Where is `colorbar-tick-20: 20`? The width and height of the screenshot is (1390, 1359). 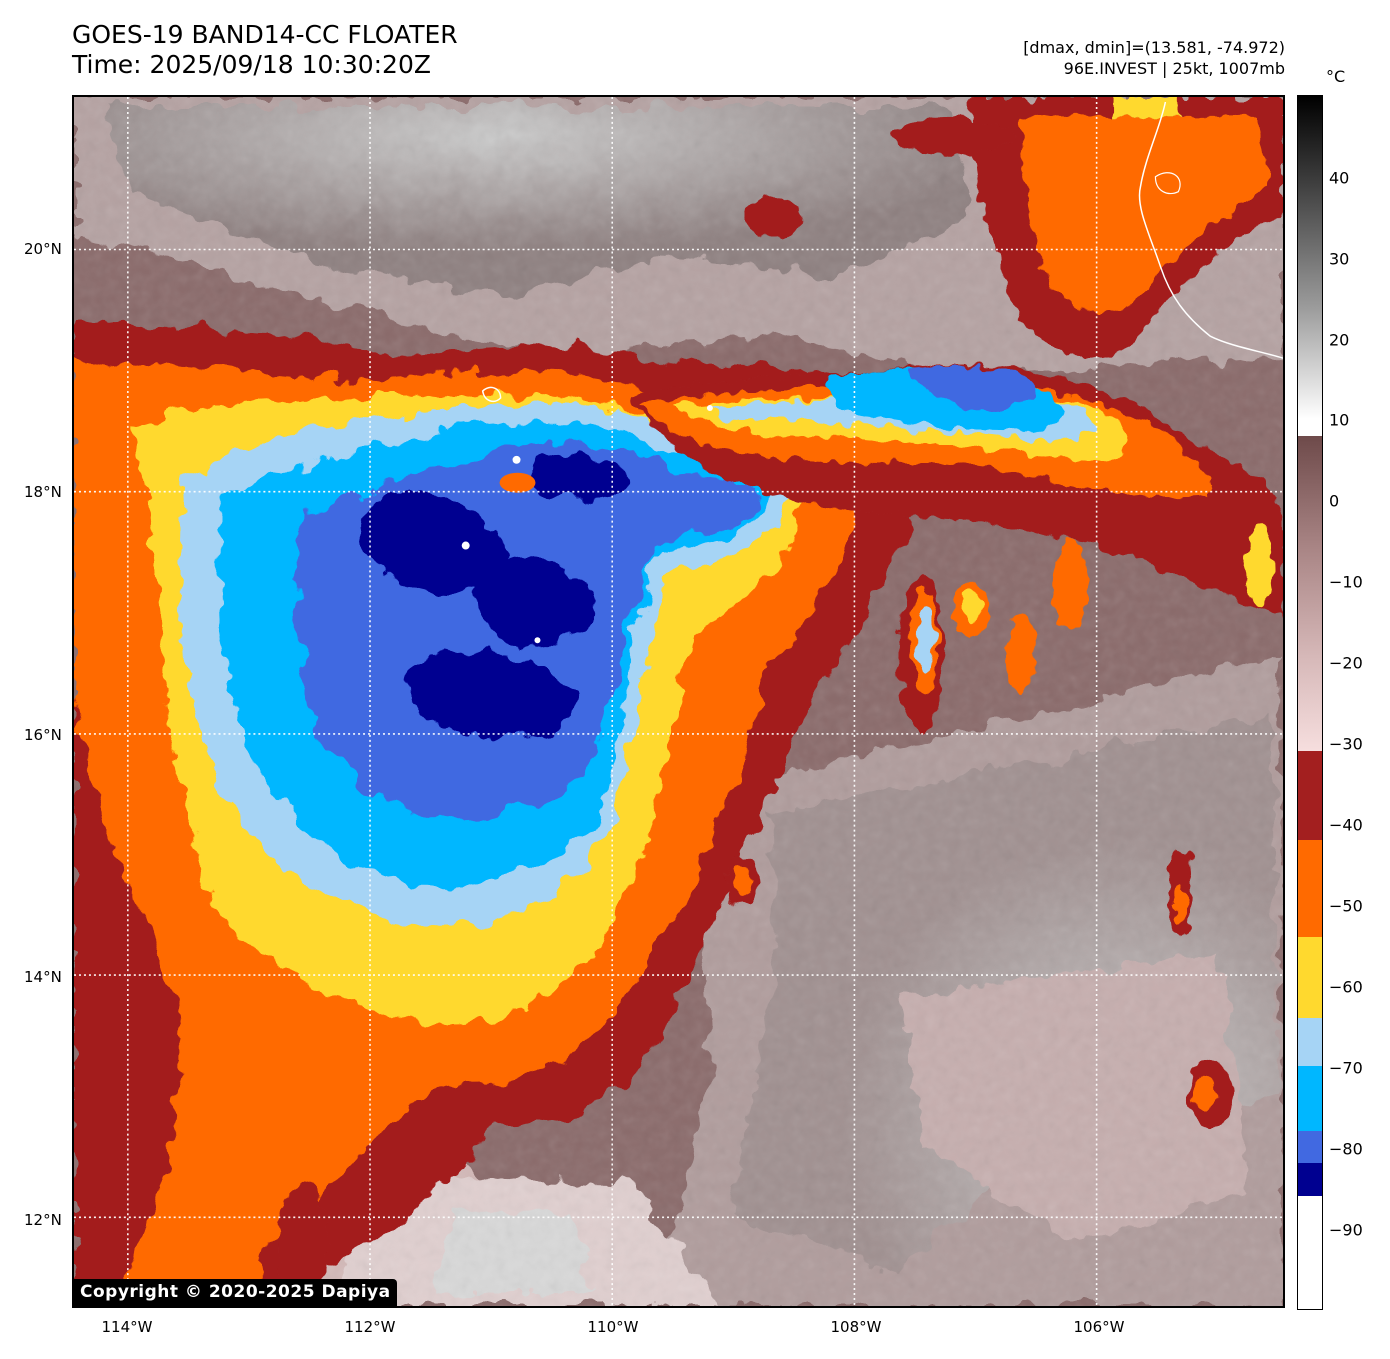 colorbar-tick-20: 20 is located at coordinates (1339, 340).